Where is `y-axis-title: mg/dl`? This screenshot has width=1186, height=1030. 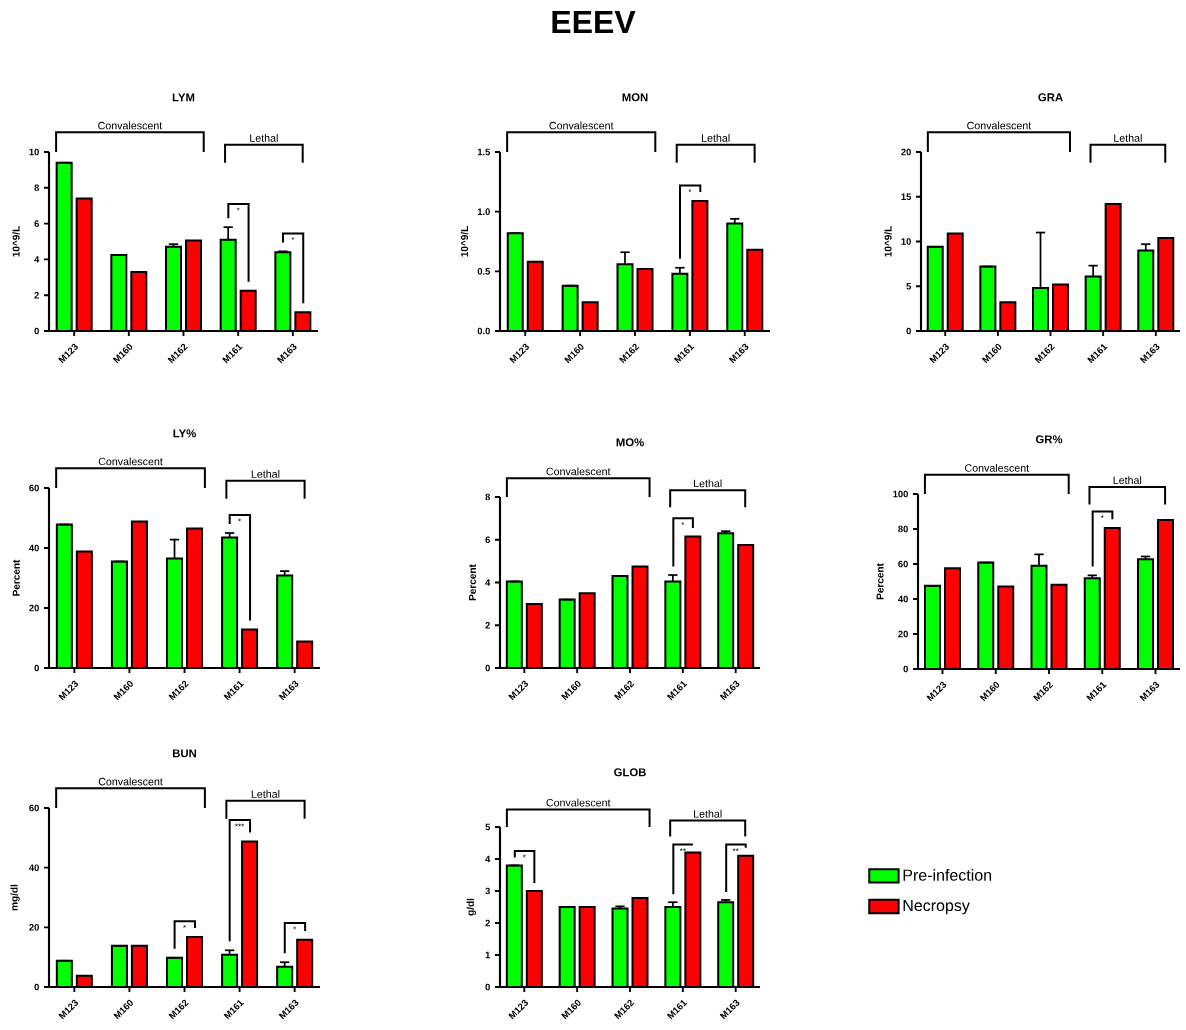
y-axis-title: mg/dl is located at coordinates (15, 897).